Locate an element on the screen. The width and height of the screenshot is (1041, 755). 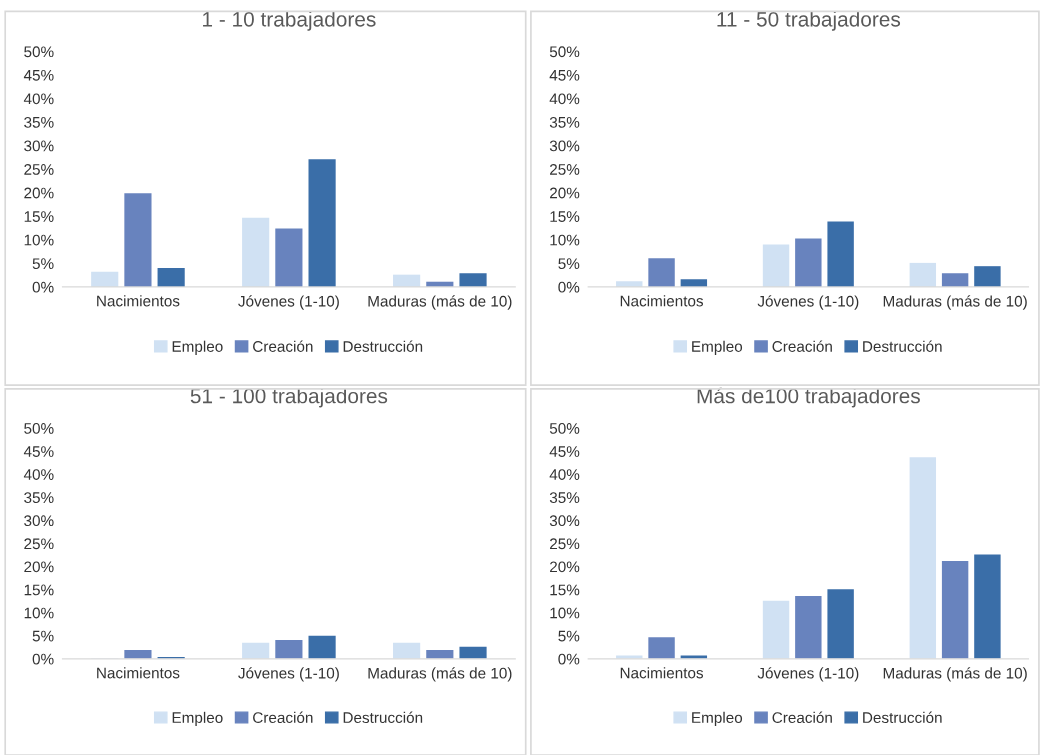
chart-title: 1 - 10 trabajadores is located at coordinates (289, 21).